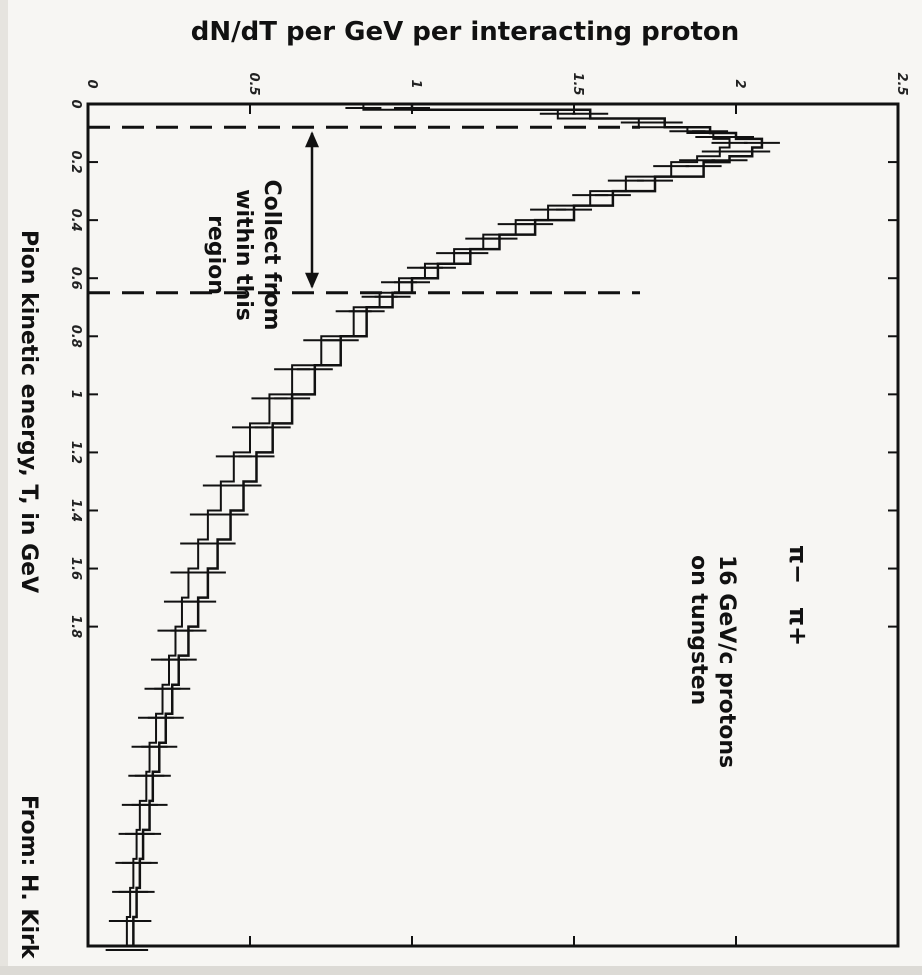  Describe the element at coordinates (901, 83) in the screenshot. I see `y-tick-label: 2.5` at that location.